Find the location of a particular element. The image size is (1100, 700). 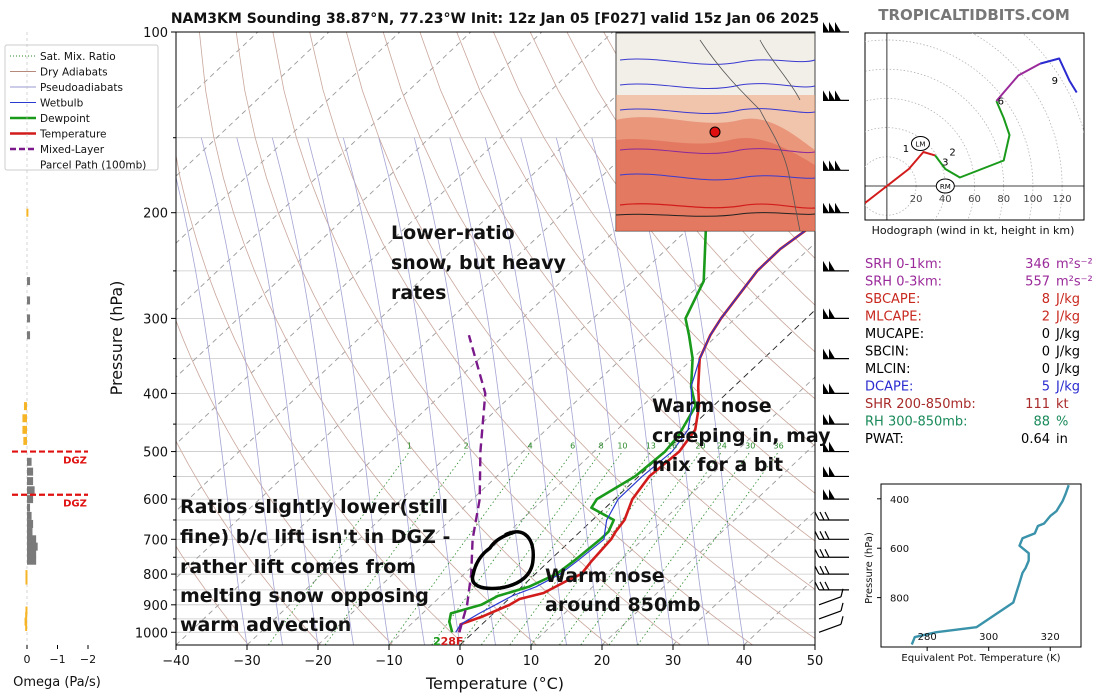

y-tick-label: 500 is located at coordinates (155, 453).